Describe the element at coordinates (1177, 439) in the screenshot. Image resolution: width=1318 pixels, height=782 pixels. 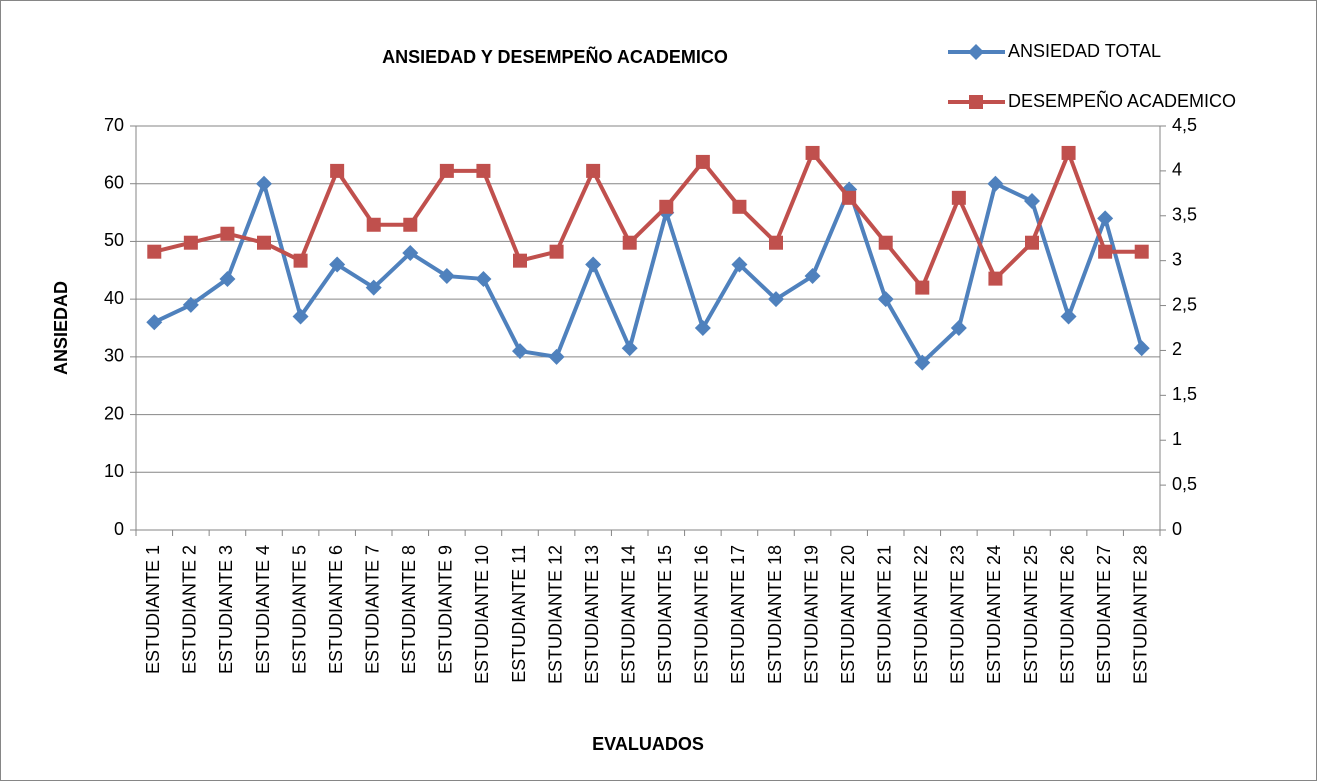
I see `y2-tick-label: 1` at that location.